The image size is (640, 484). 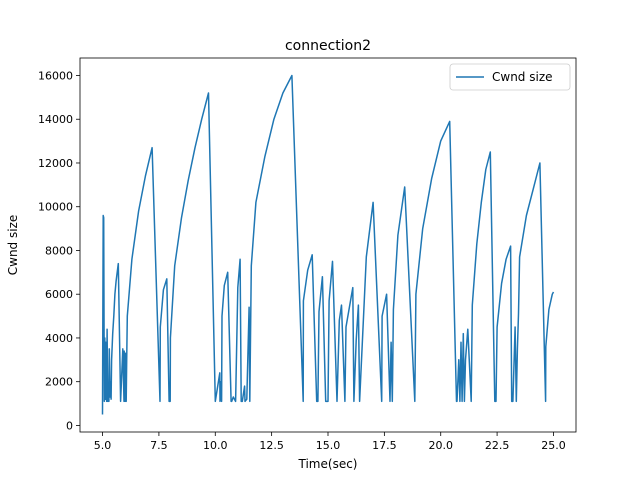 What do you see at coordinates (328, 445) in the screenshot?
I see `x-tick-label: 15.0` at bounding box center [328, 445].